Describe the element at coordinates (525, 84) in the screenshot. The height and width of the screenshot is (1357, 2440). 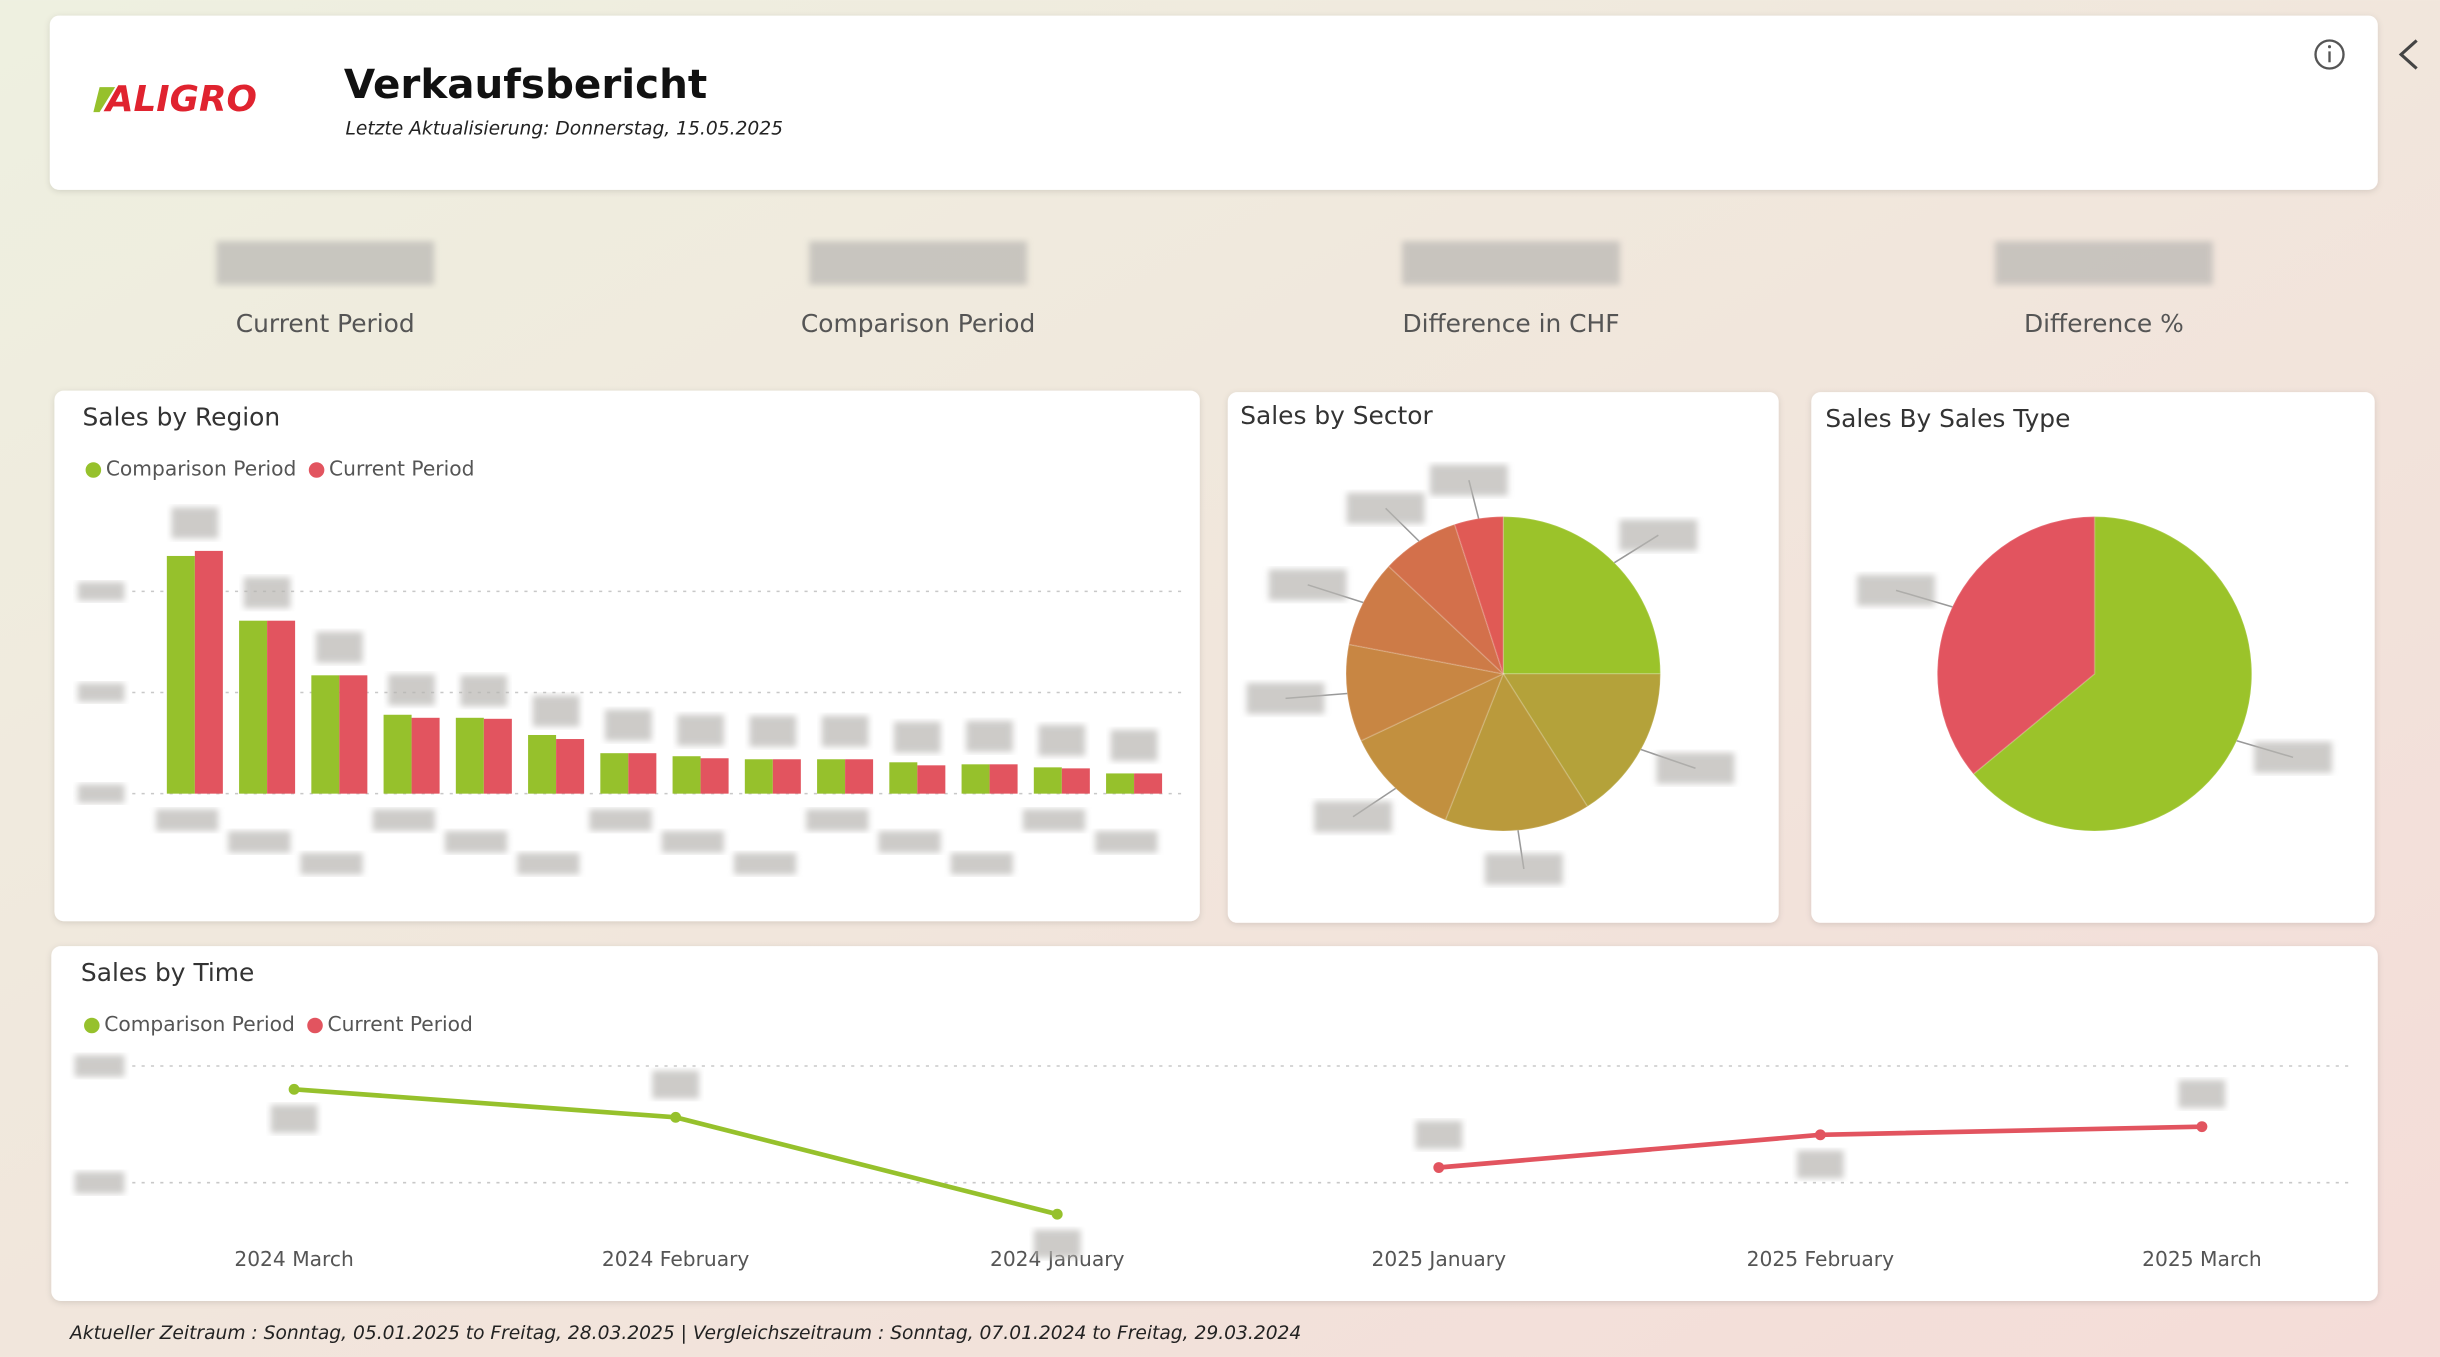
I see `page-title: Verkaufsbericht` at that location.